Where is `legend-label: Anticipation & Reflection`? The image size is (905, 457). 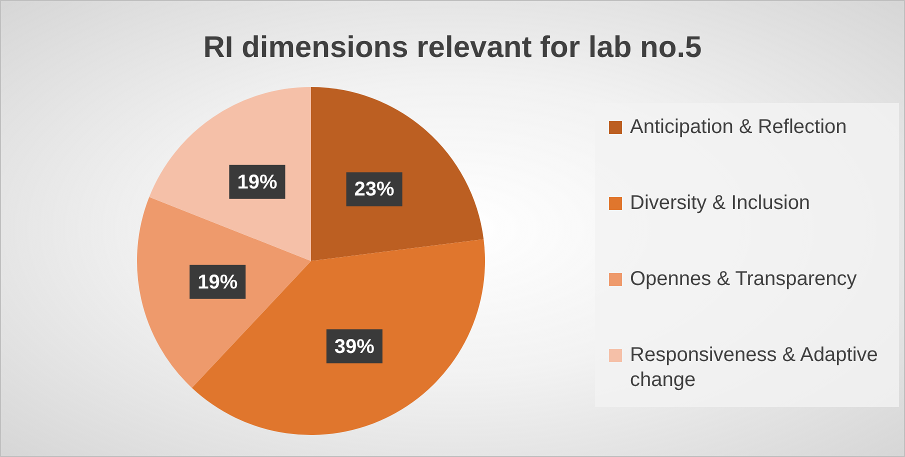
legend-label: Anticipation & Reflection is located at coordinates (738, 127).